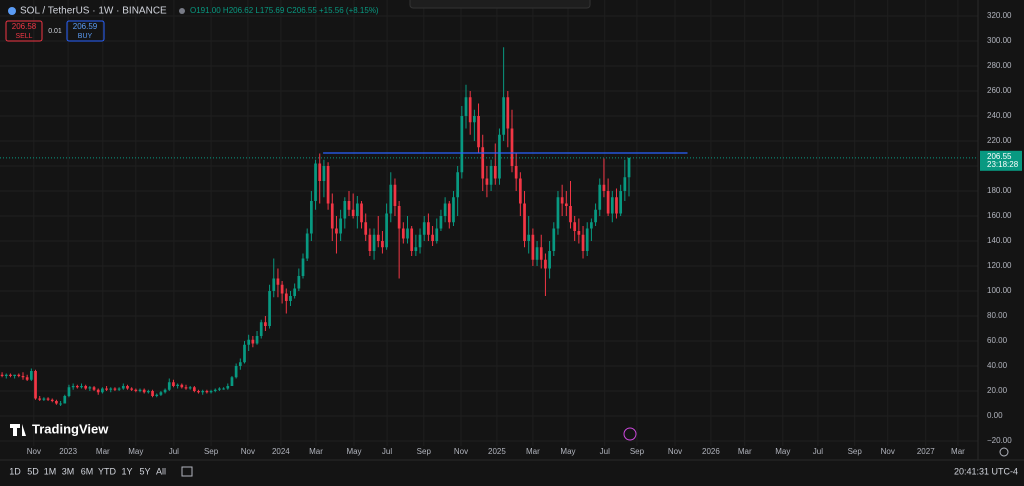 The width and height of the screenshot is (1024, 486). Describe the element at coordinates (187, 471) in the screenshot. I see `date-range-icon` at that location.